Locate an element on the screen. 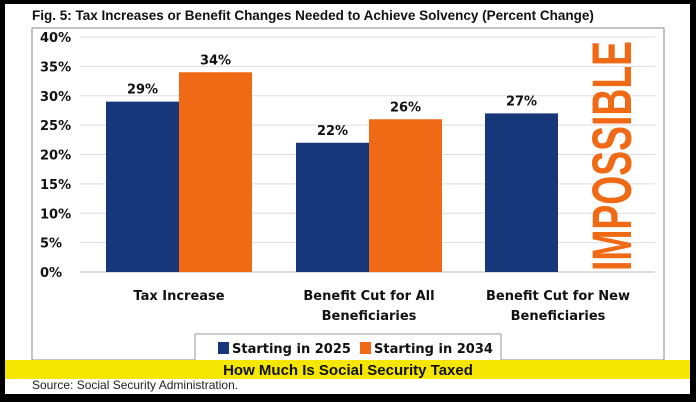  y-tick-label: 5% is located at coordinates (51, 244).